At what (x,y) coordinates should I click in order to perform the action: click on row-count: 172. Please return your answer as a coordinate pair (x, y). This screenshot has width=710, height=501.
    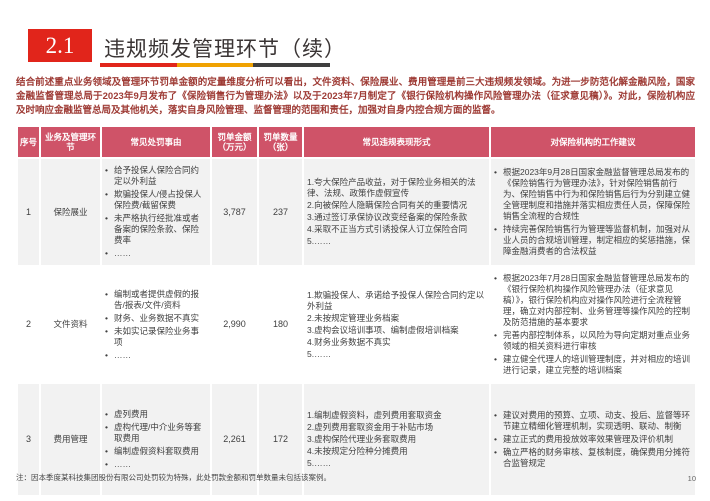
    Looking at the image, I should click on (280, 439).